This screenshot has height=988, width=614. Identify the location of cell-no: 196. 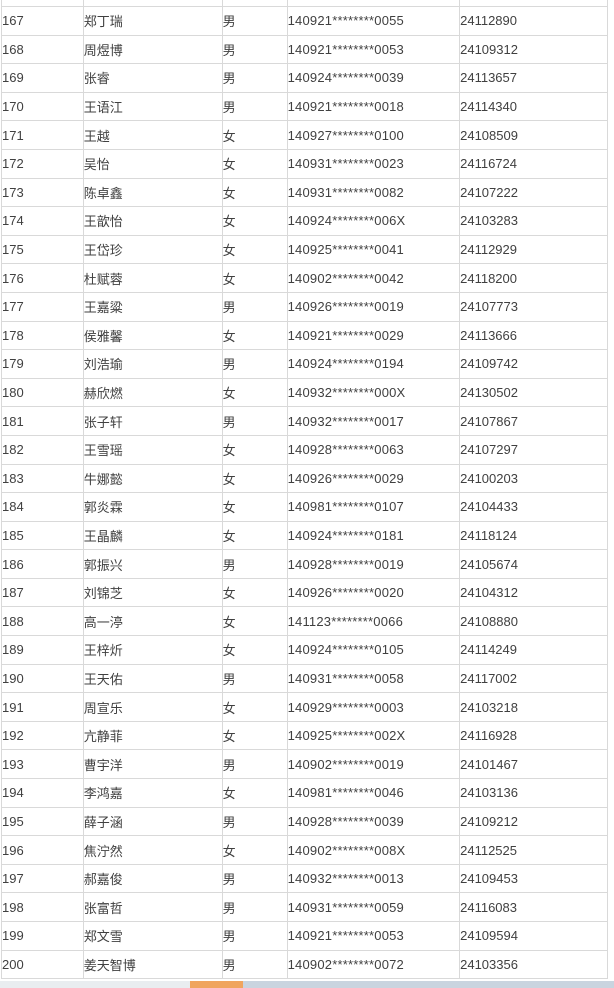
(42, 850).